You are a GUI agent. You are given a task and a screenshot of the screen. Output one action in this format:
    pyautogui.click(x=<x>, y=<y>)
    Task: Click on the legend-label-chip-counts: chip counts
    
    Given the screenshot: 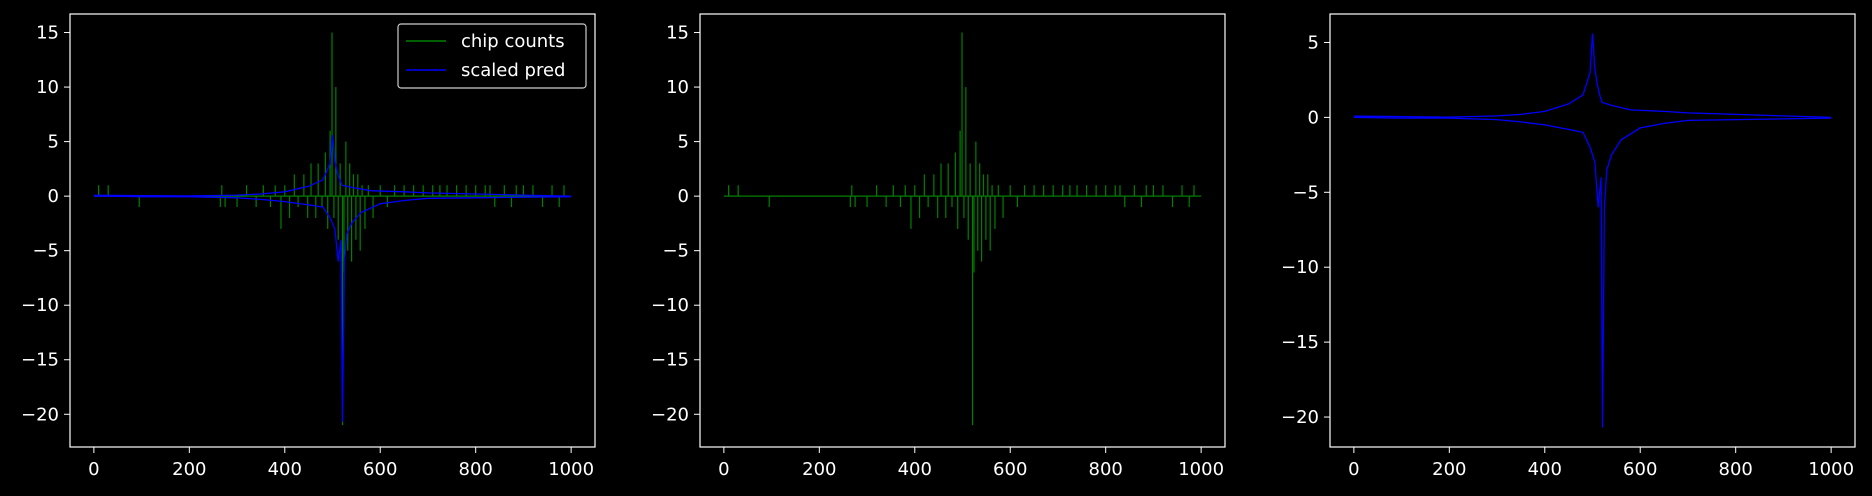 What is the action you would take?
    pyautogui.click(x=513, y=41)
    